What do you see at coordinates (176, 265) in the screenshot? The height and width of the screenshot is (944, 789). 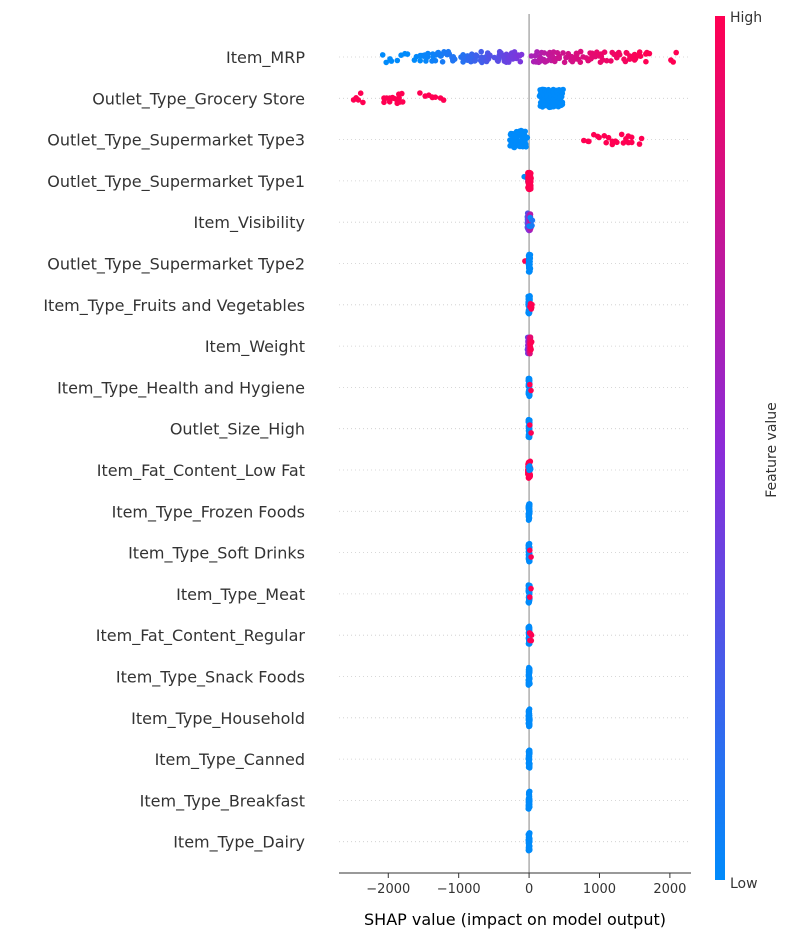 I see `feature-label: Outlet_Type_Supermarket Type2` at bounding box center [176, 265].